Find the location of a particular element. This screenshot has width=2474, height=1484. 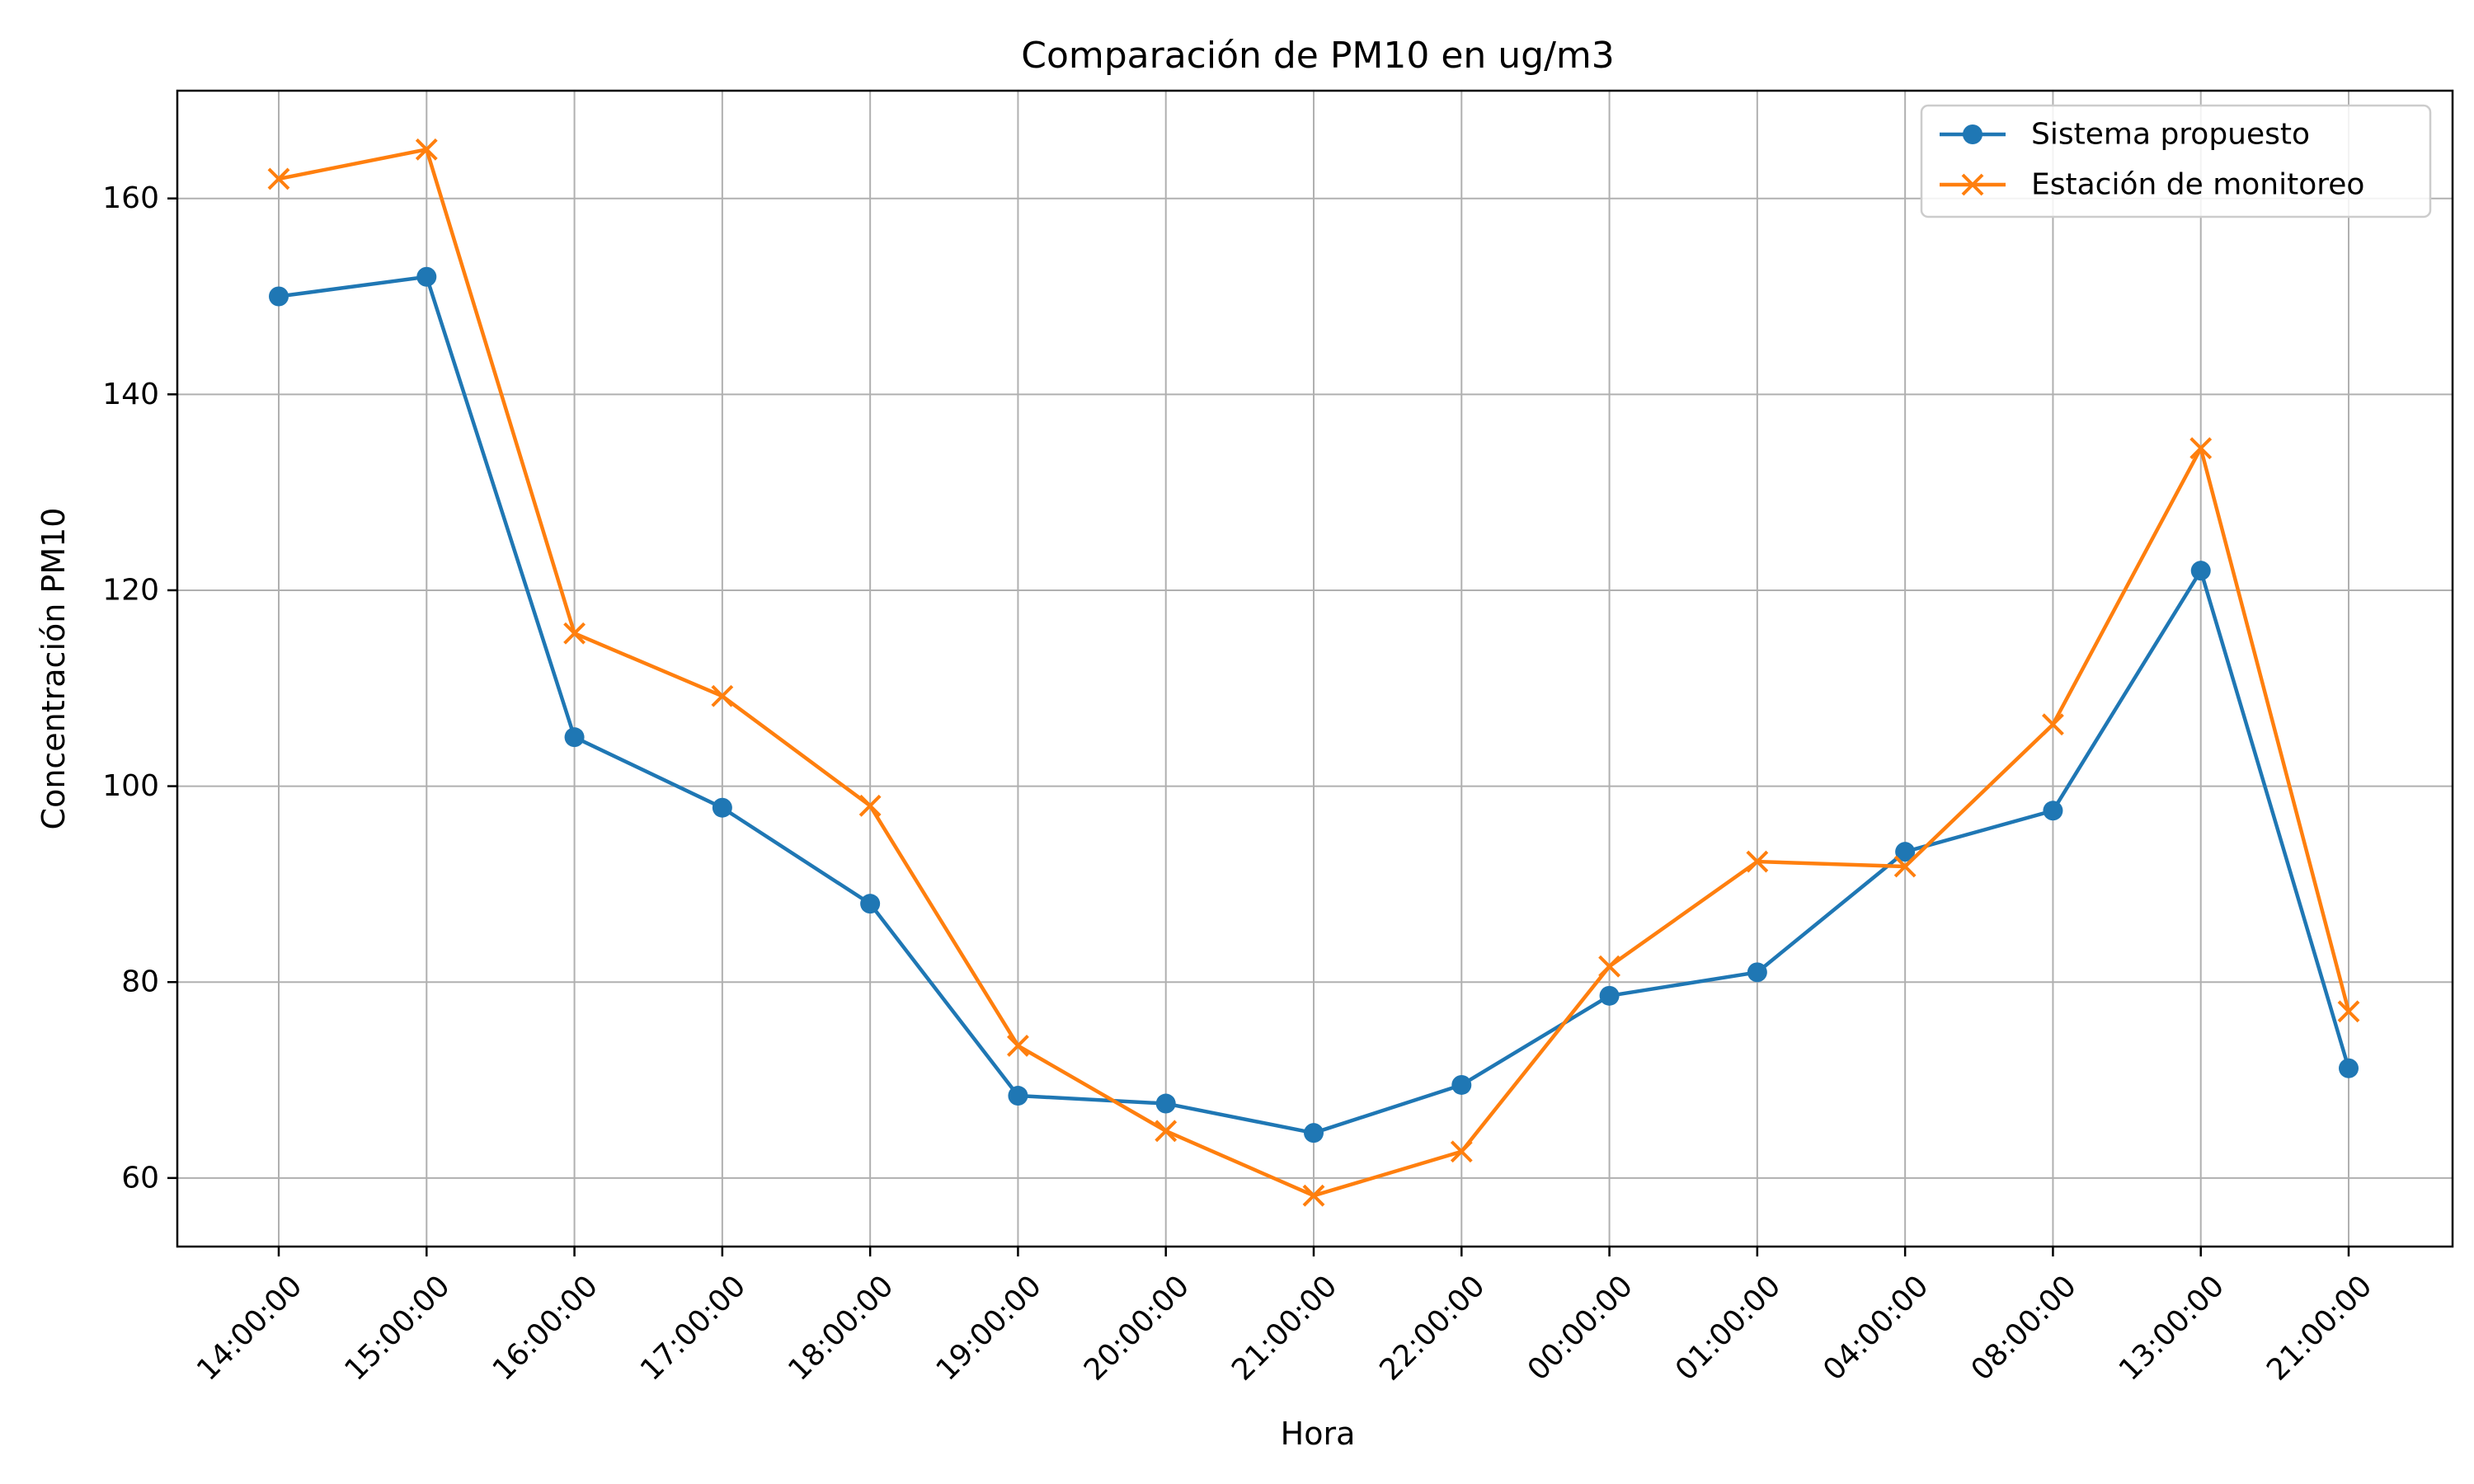

y-axis-label: Concentración PM10 is located at coordinates (53, 669).